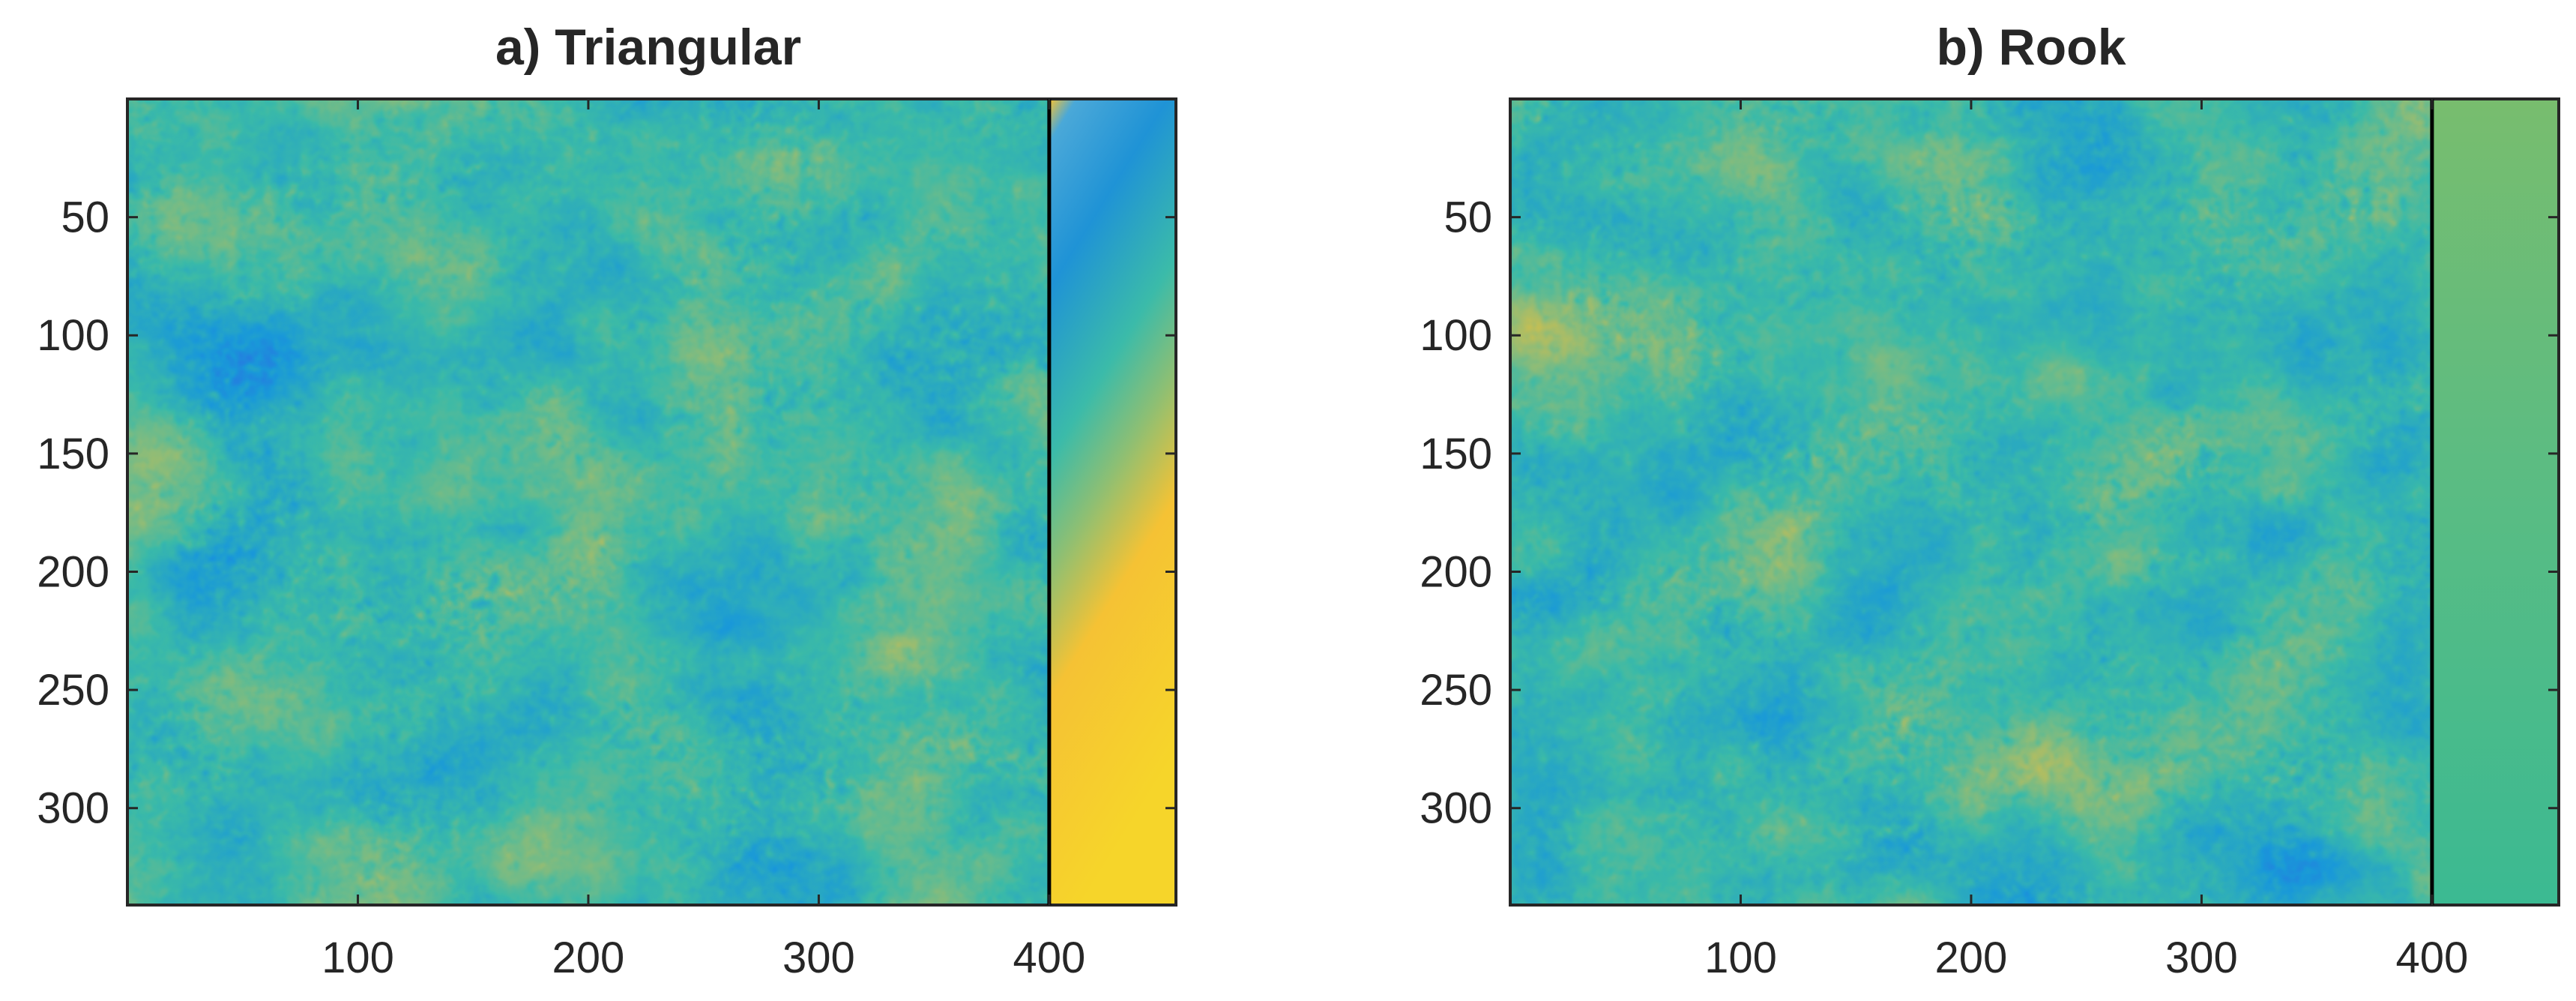  I want to click on panel-a-xtick-label: 400, so click(1049, 958).